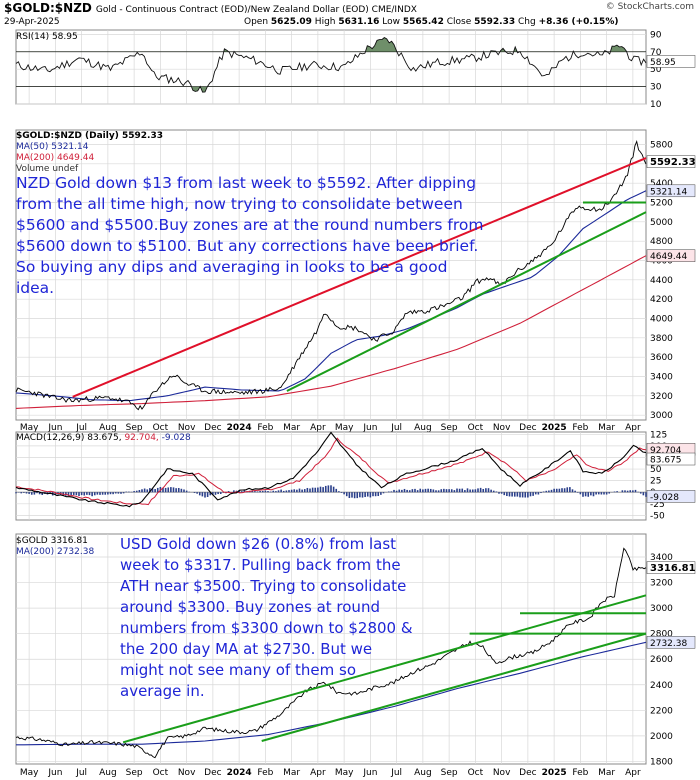  Describe the element at coordinates (331, 476) in the screenshot. I see `macd-panel-frame` at that location.